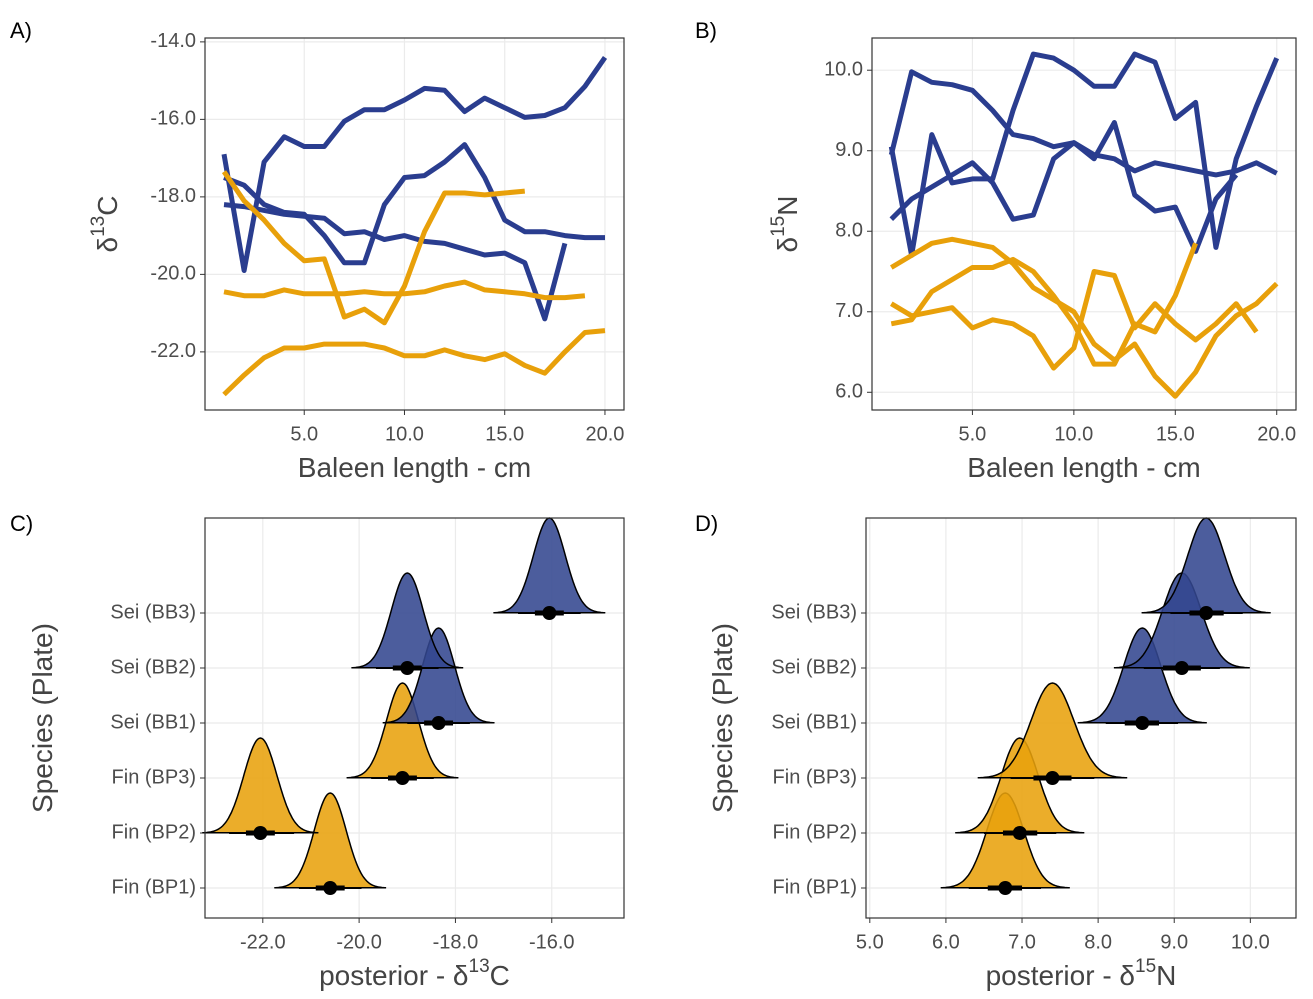 The image size is (1313, 999). Describe the element at coordinates (849, 231) in the screenshot. I see `y-tick-label: 8.0` at that location.